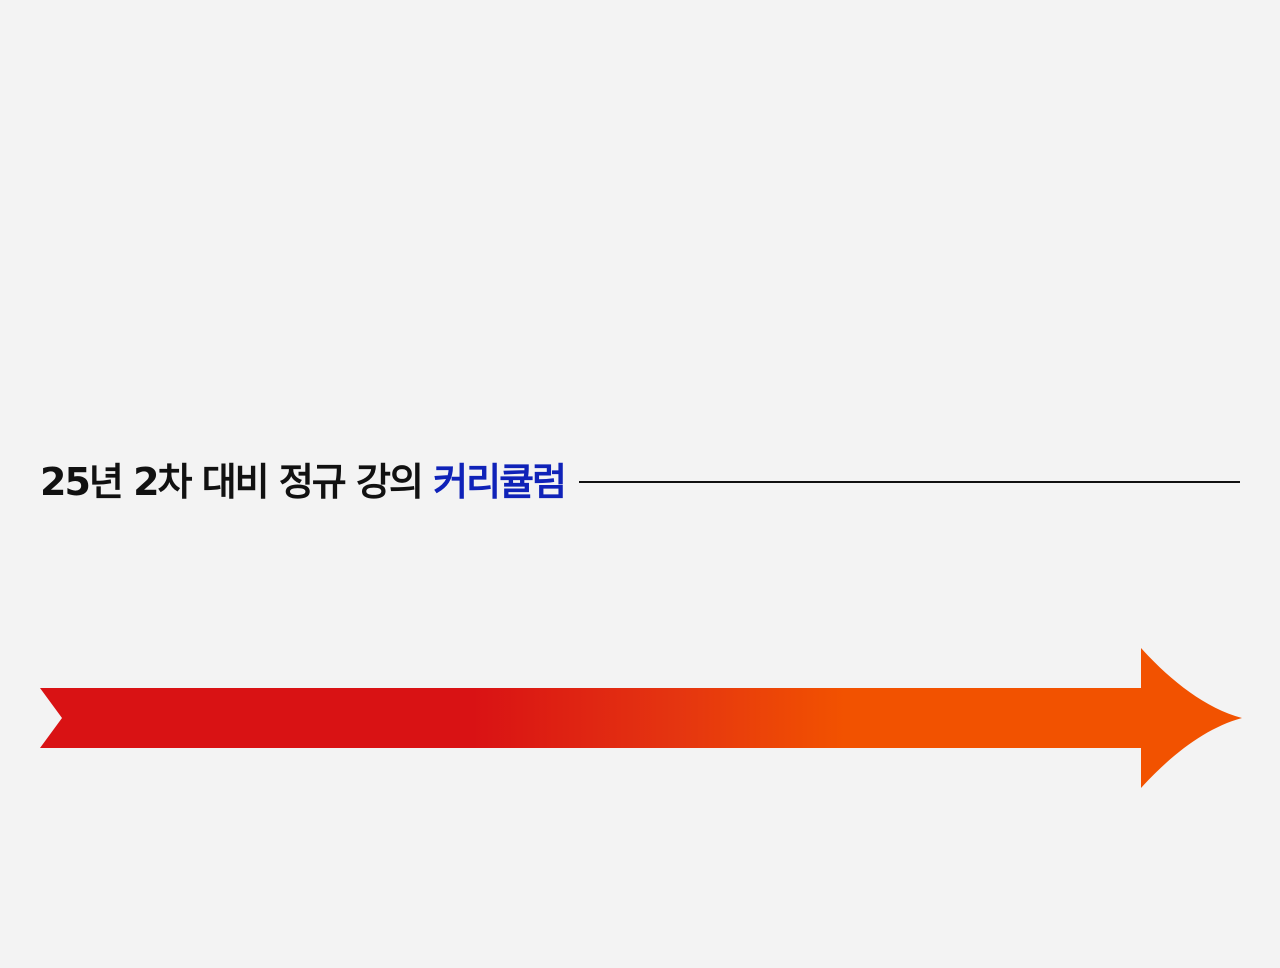 Image resolution: width=1280 pixels, height=968 pixels. I want to click on page-title: 25년 2차 대비 정규 강의 커리큘럼, so click(303, 482).